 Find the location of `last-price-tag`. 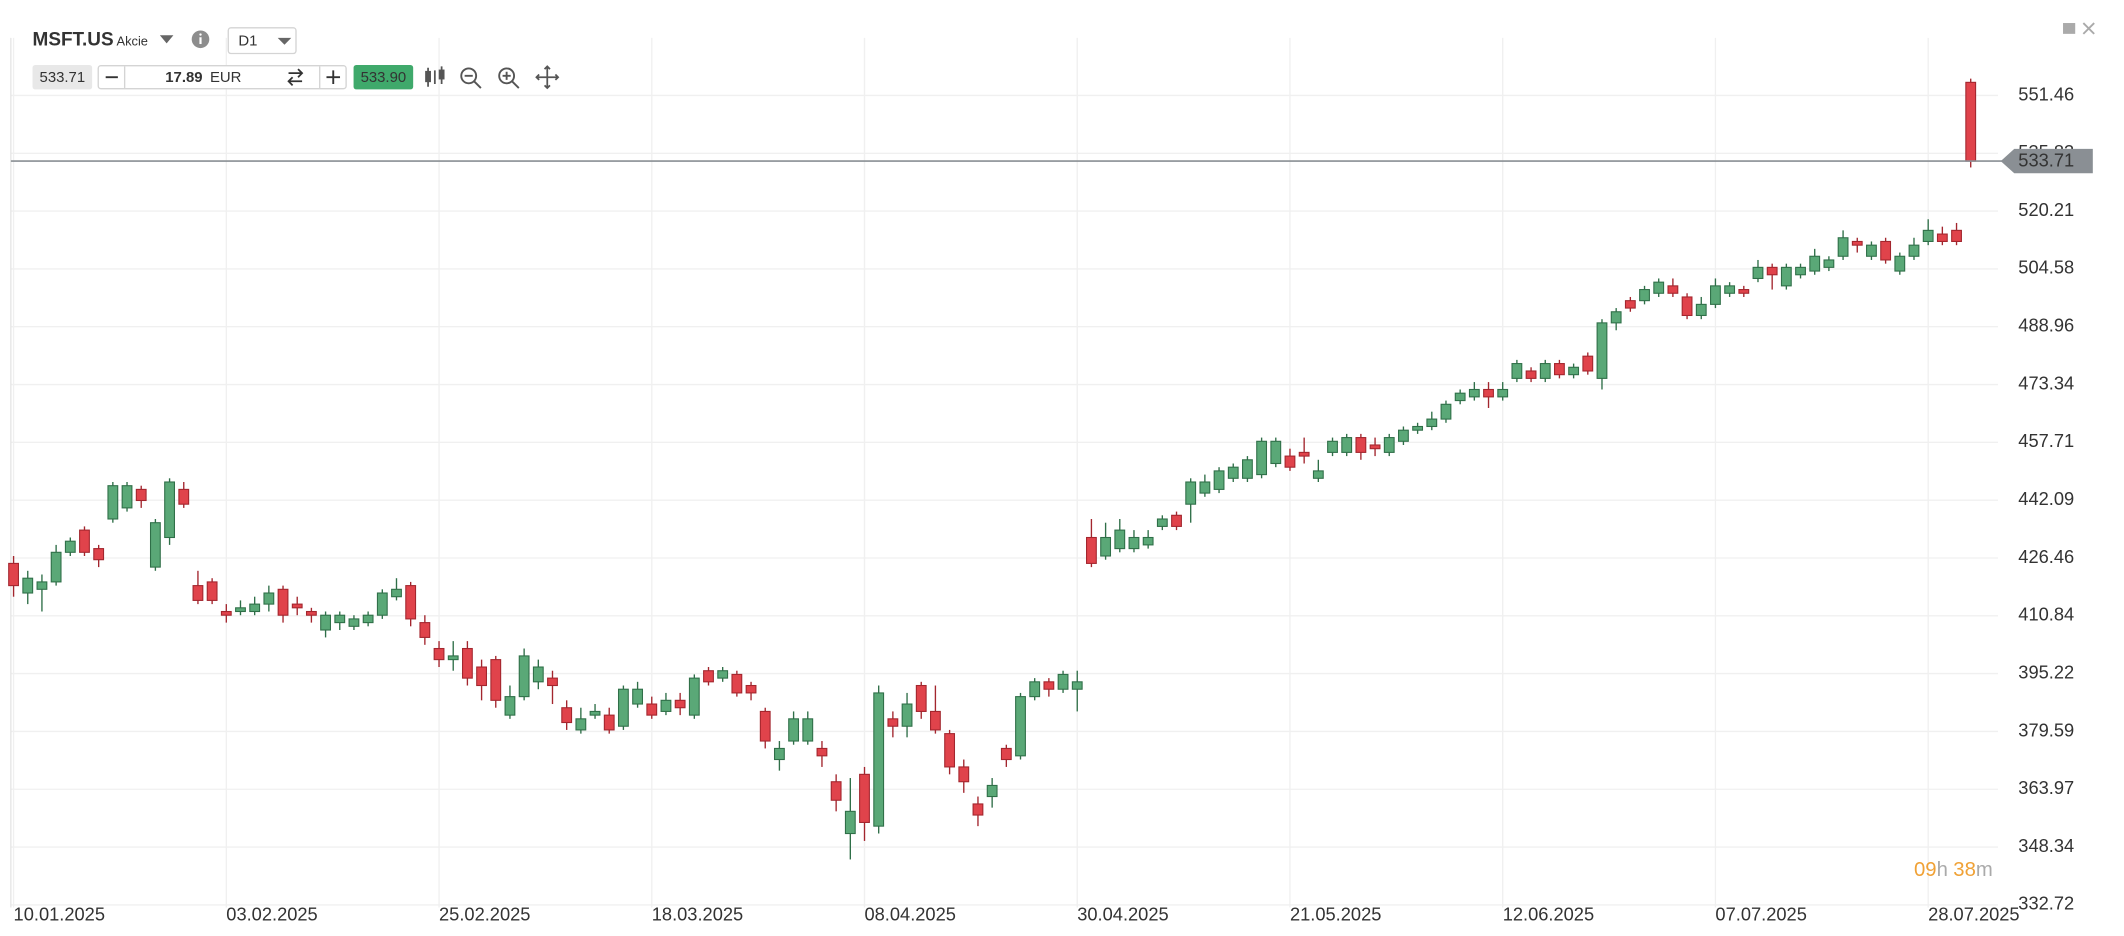

last-price-tag is located at coordinates (2046, 161).